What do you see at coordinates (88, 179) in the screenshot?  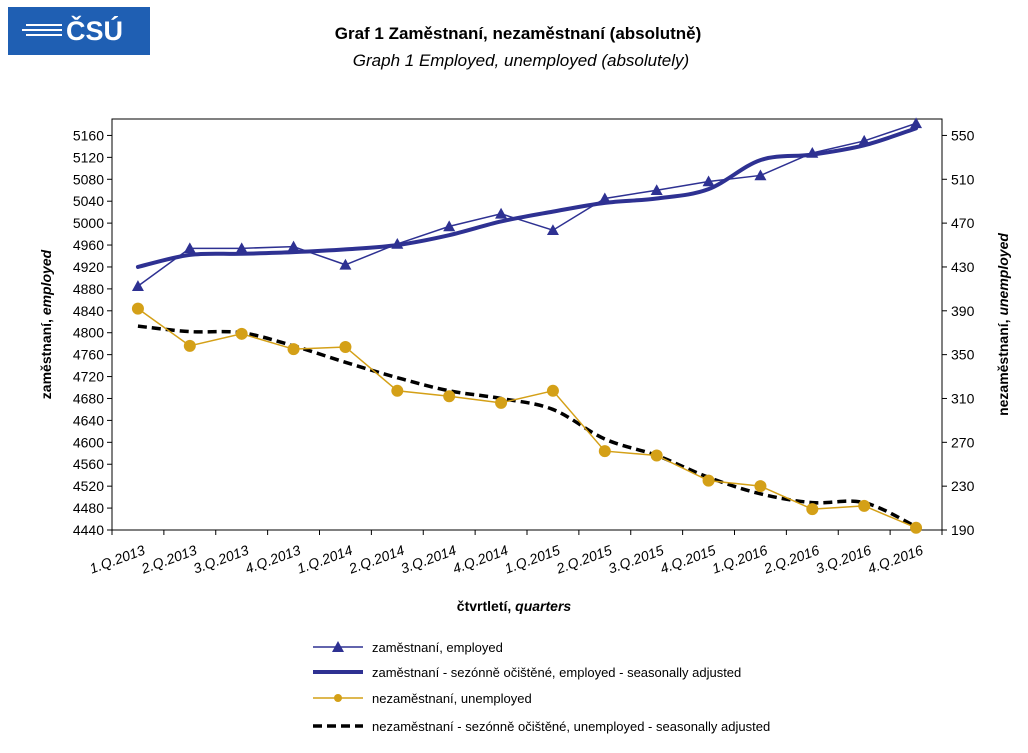 I see `left-axis-tick-label: 5080` at bounding box center [88, 179].